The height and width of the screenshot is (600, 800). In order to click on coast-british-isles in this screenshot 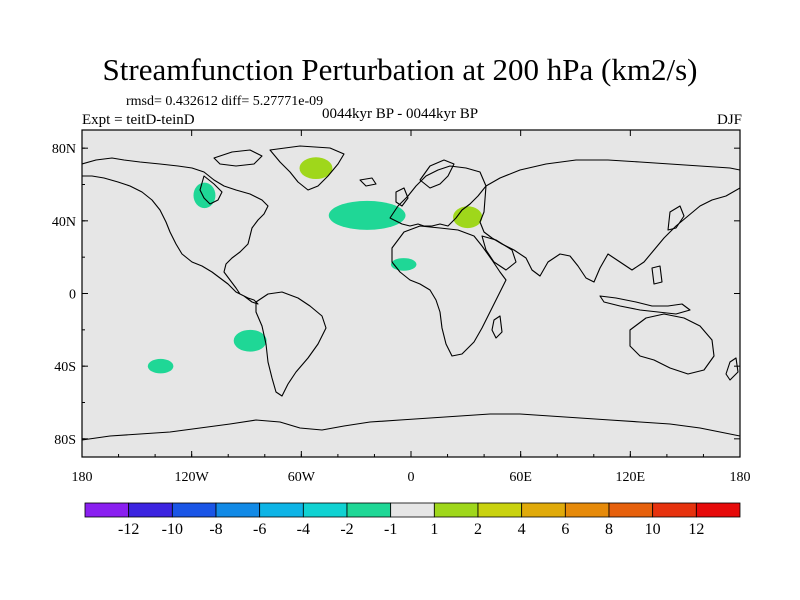, I will do `click(402, 197)`.